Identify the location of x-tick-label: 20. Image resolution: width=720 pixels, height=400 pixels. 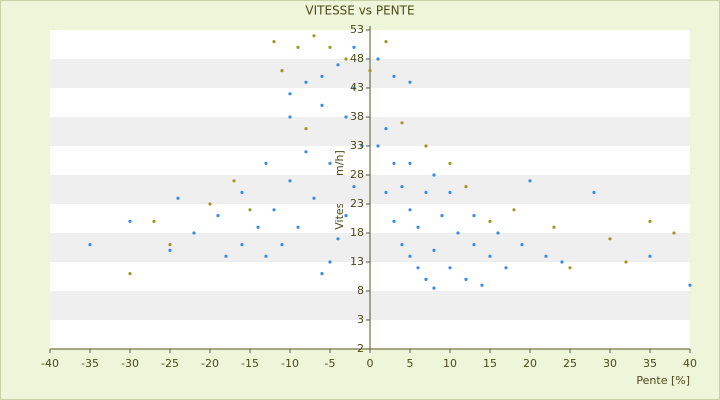
(530, 363).